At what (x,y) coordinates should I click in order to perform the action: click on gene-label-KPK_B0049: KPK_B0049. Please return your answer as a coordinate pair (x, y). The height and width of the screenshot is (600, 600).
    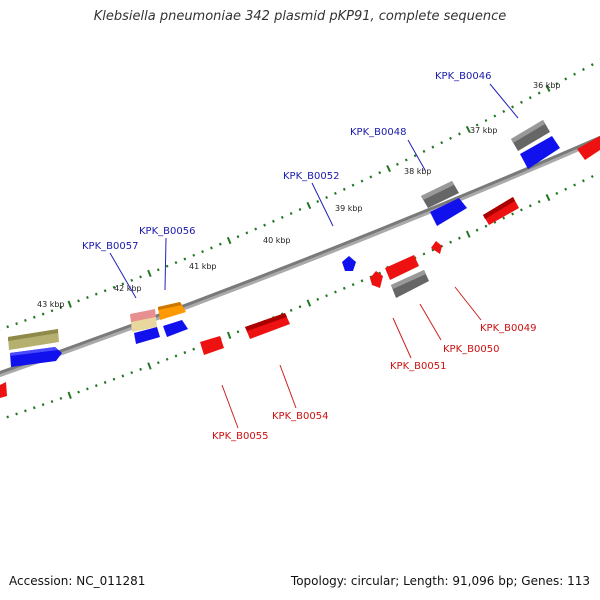
    Looking at the image, I should click on (508, 328).